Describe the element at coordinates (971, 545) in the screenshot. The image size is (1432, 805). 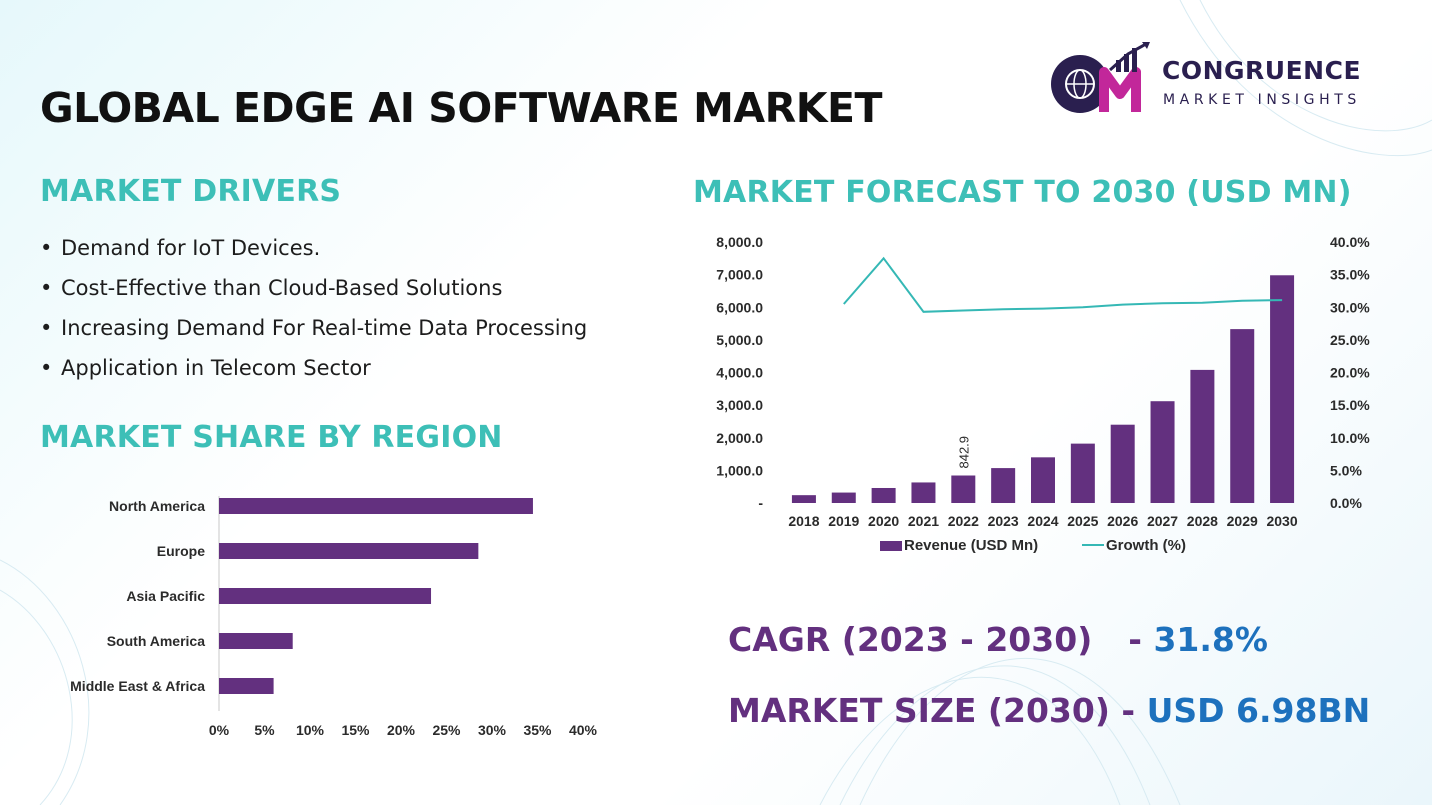
I see `legend-label: Revenue (USD Mn)` at that location.